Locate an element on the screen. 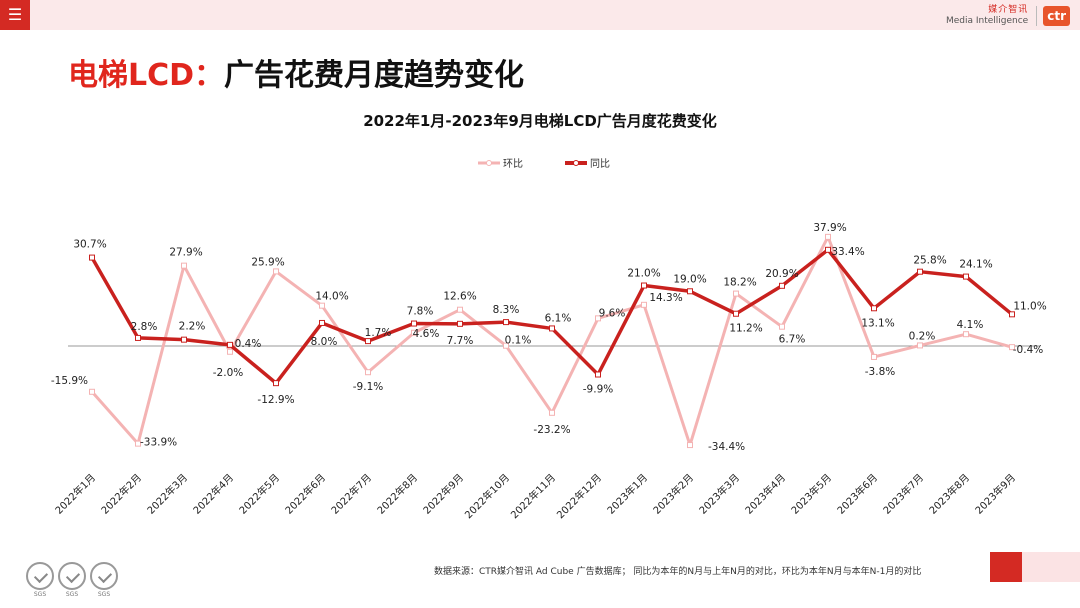 The width and height of the screenshot is (1080, 608). data-label-环比-2: 27.9% is located at coordinates (185, 253).